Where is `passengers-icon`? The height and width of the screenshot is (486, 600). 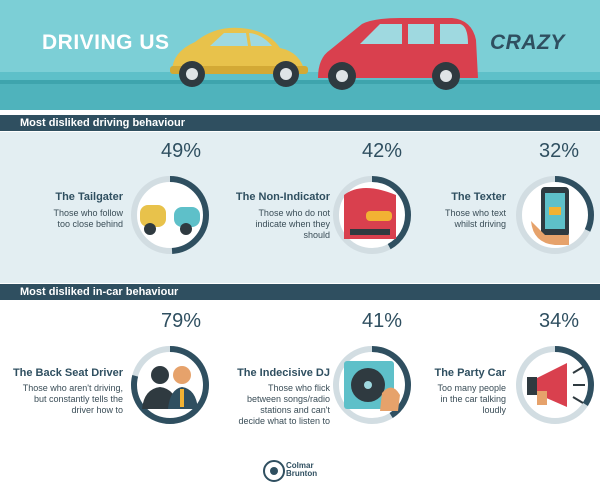 passengers-icon is located at coordinates (170, 387).